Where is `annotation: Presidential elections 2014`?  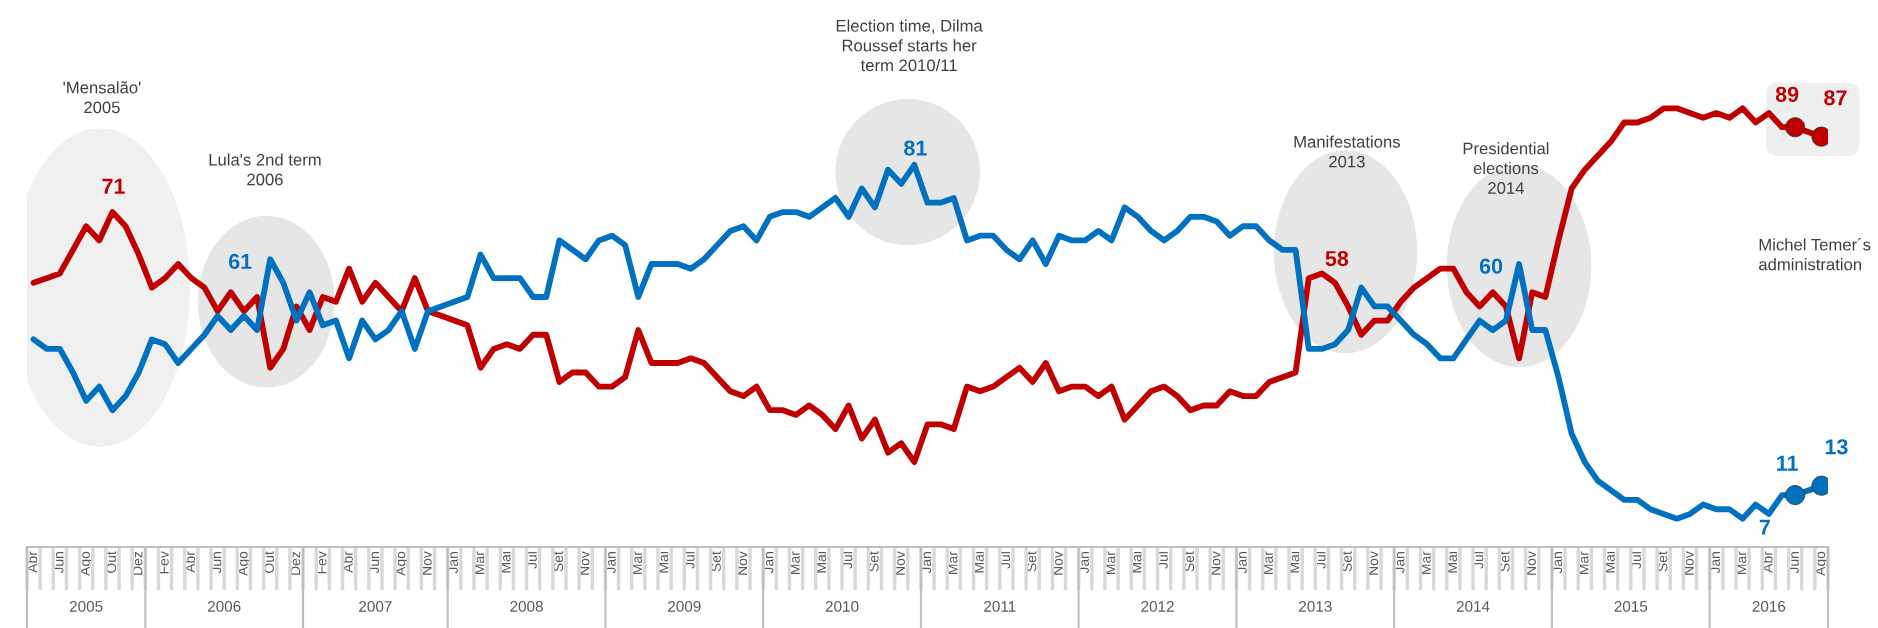 annotation: Presidential elections 2014 is located at coordinates (1506, 168).